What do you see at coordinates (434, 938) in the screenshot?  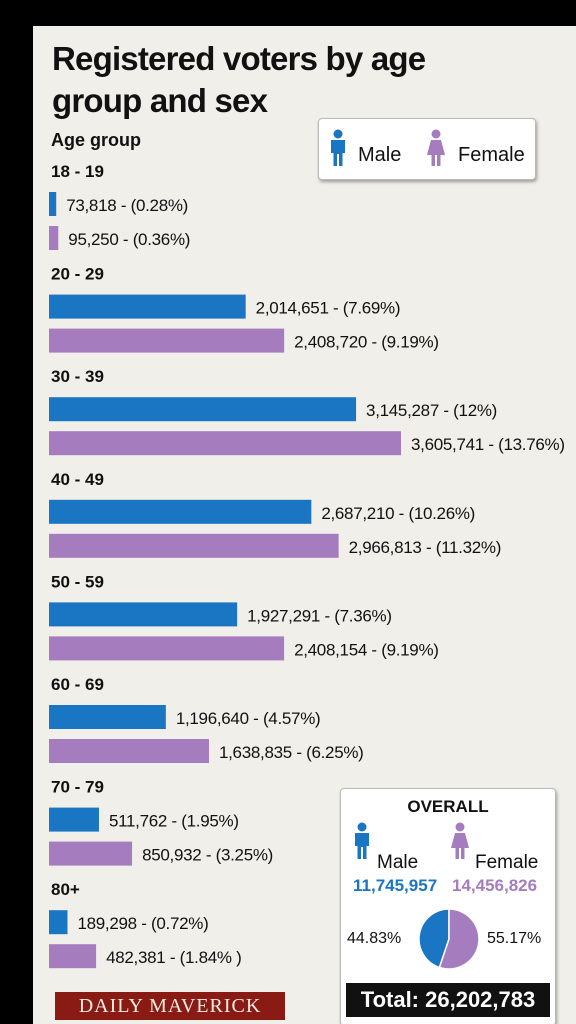 I see `pie-slice-male` at bounding box center [434, 938].